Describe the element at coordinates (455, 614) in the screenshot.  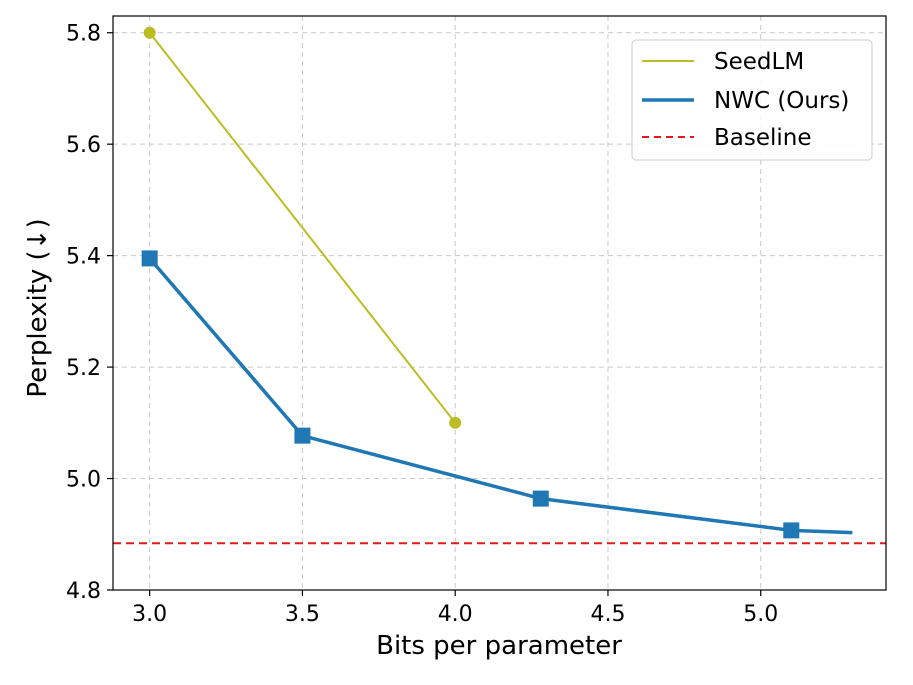
I see `x-tick-label: 4.0` at that location.